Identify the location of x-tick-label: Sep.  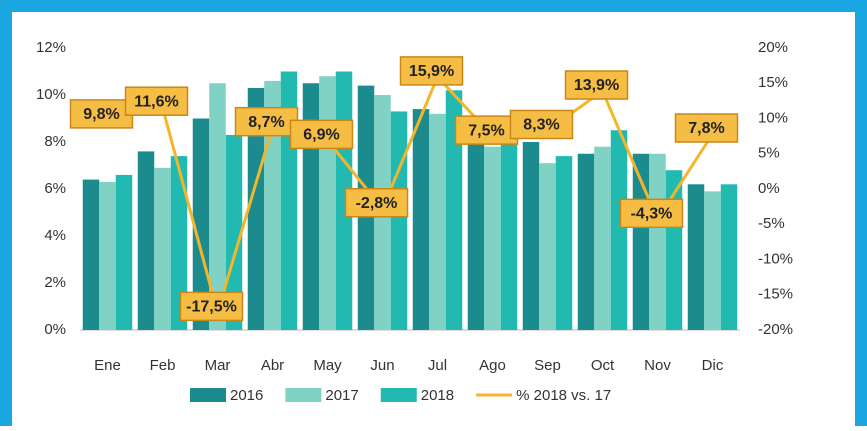
(547, 365).